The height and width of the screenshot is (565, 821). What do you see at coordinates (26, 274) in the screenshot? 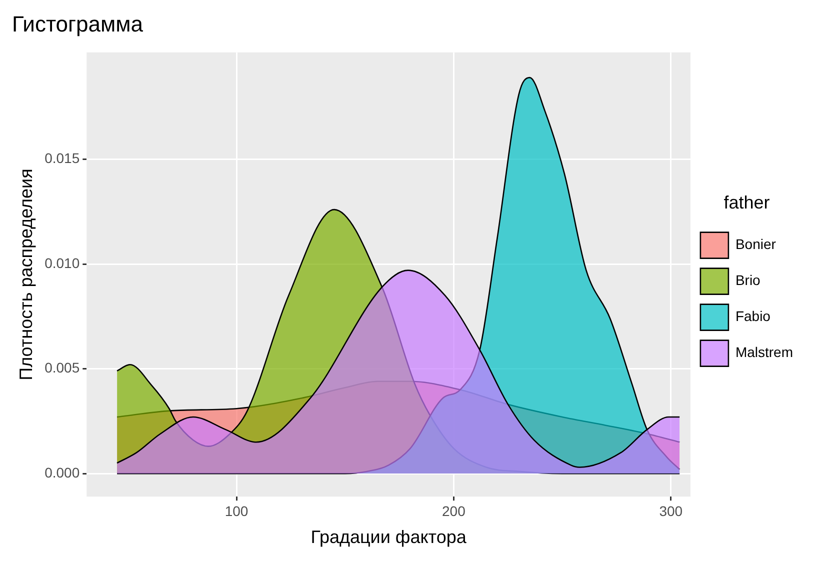
I see `y-axis-title: Плотность распределеия` at bounding box center [26, 274].